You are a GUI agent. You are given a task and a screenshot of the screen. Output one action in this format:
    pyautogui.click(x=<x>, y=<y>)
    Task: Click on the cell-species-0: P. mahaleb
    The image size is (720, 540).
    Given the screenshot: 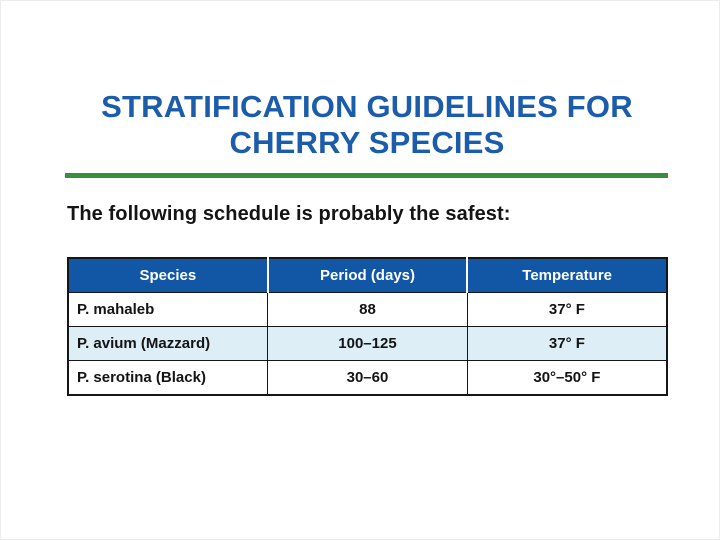 What is the action you would take?
    pyautogui.click(x=168, y=309)
    